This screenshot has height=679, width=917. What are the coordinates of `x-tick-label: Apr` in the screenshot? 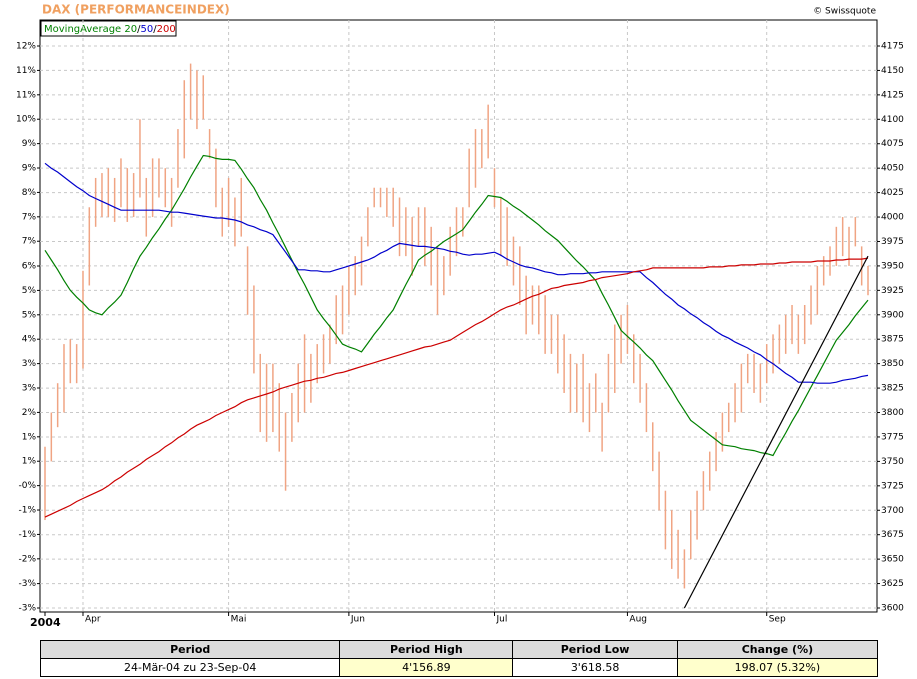 It's located at (93, 620).